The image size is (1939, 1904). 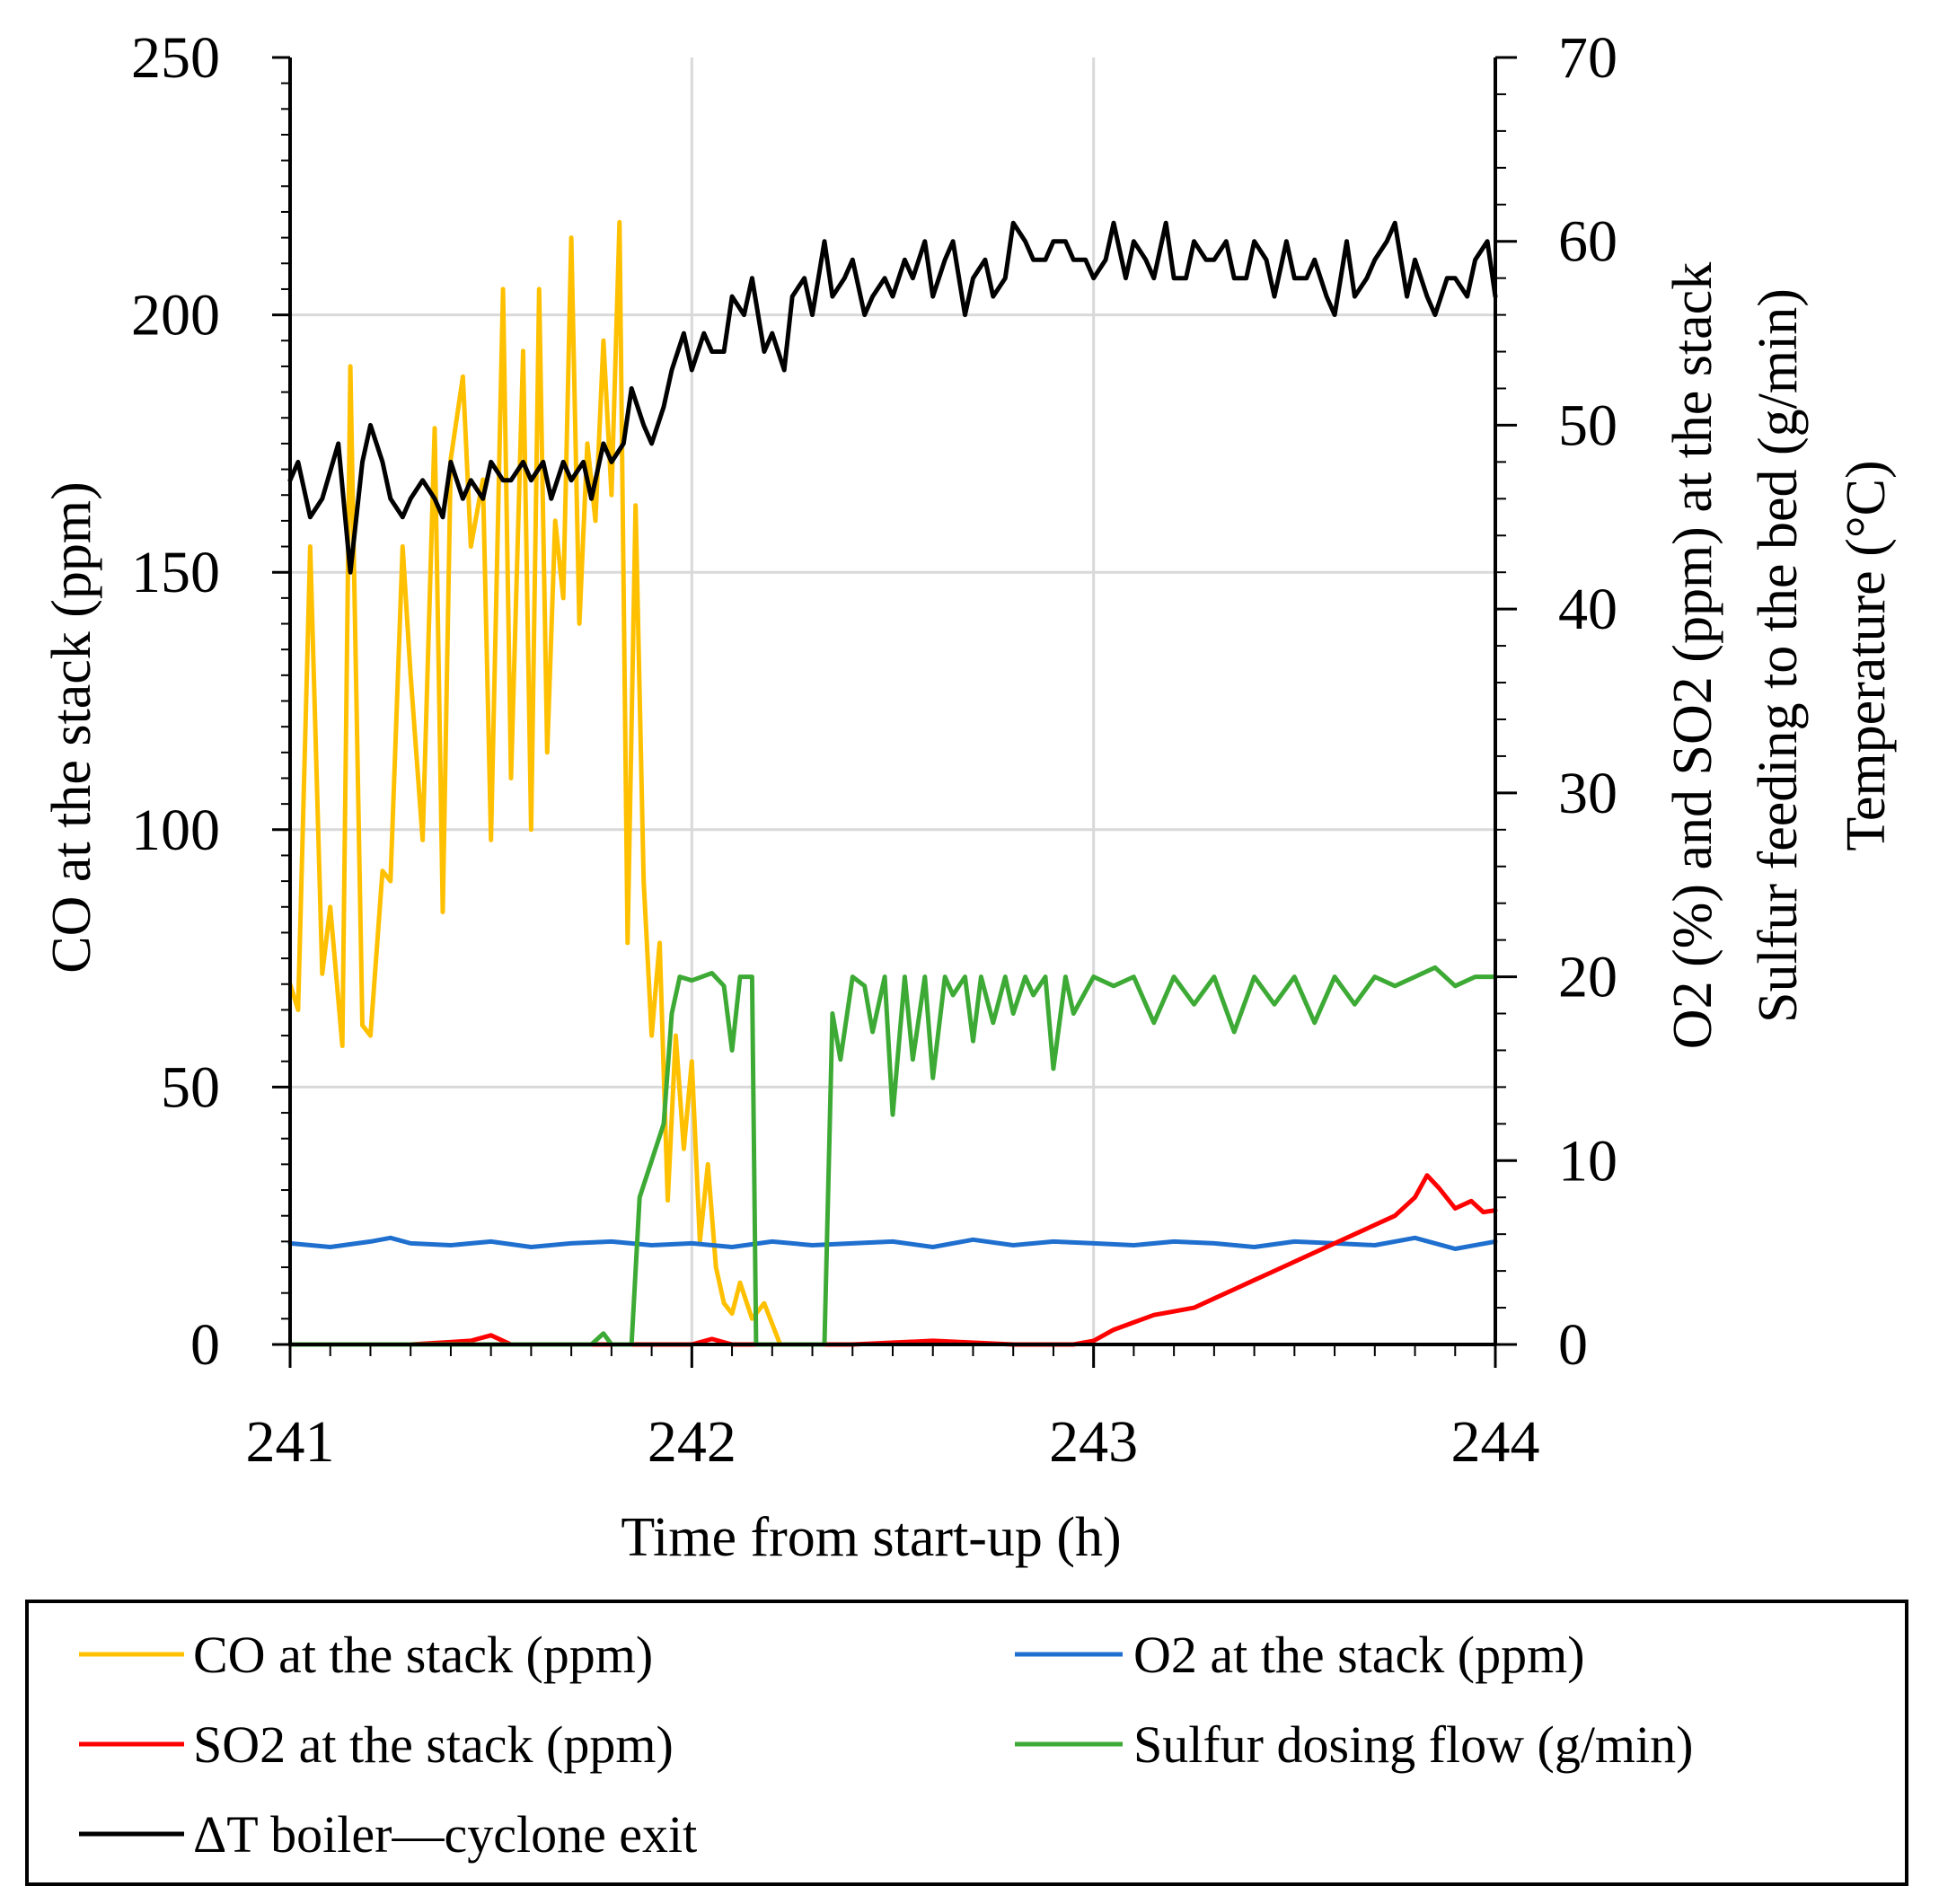 I want to click on legend-label-sulfur: Sulfur dosing flow (g/min), so click(x=1413, y=1745).